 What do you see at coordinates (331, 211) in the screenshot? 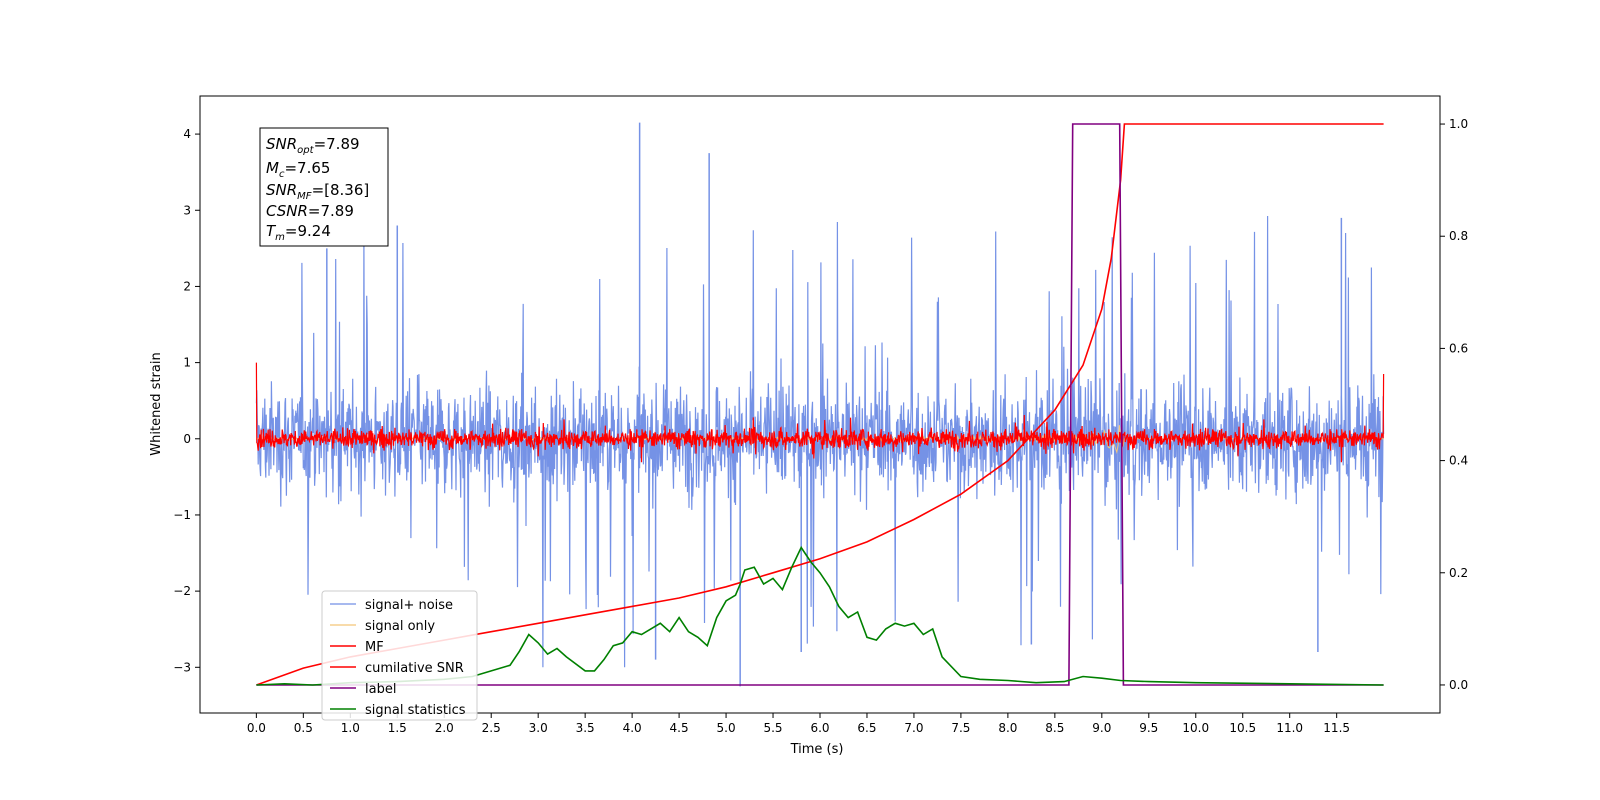
I see `csnr-value: =7.89` at bounding box center [331, 211].